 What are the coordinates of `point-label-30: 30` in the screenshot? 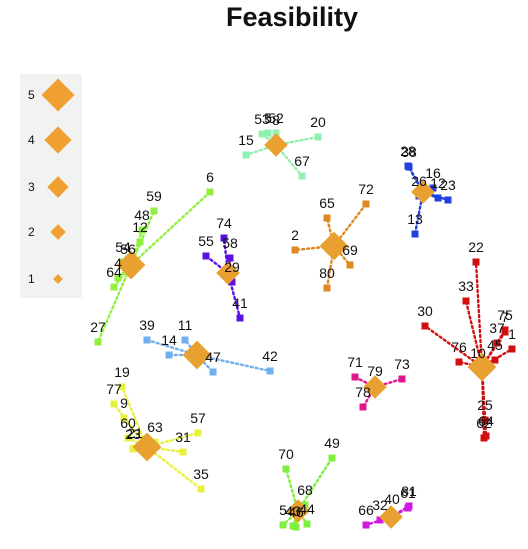 It's located at (425, 311).